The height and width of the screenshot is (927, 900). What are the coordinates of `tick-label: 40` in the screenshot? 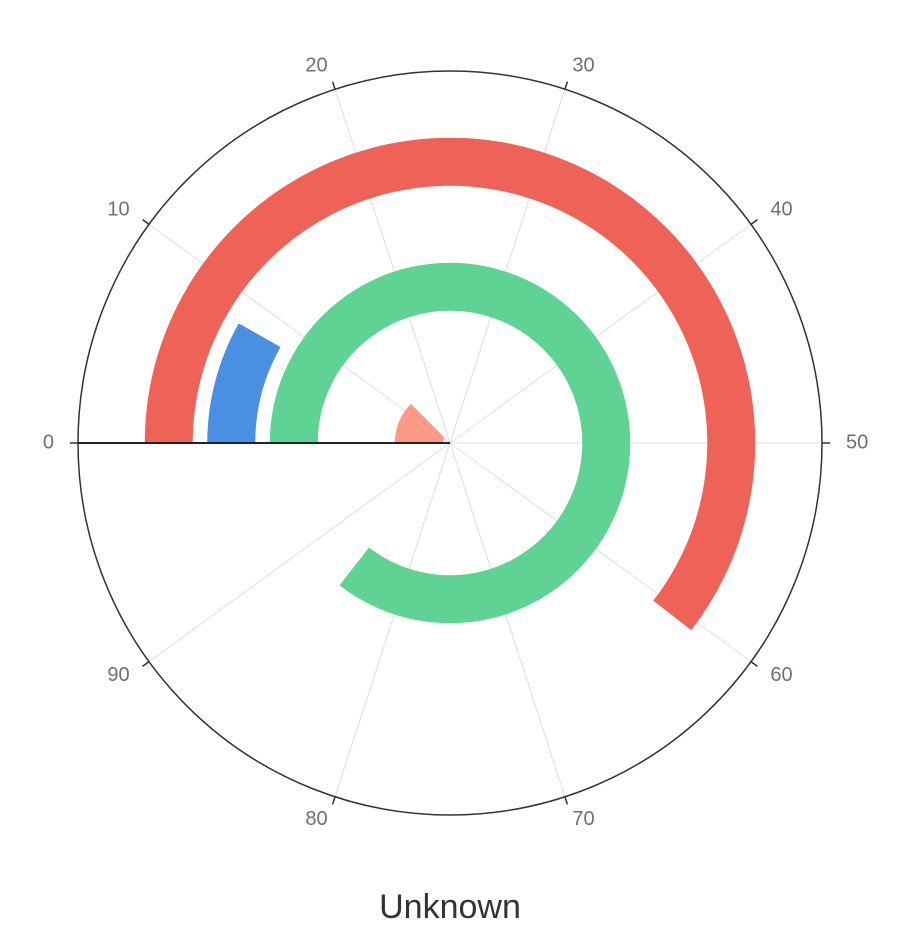 It's located at (781, 210).